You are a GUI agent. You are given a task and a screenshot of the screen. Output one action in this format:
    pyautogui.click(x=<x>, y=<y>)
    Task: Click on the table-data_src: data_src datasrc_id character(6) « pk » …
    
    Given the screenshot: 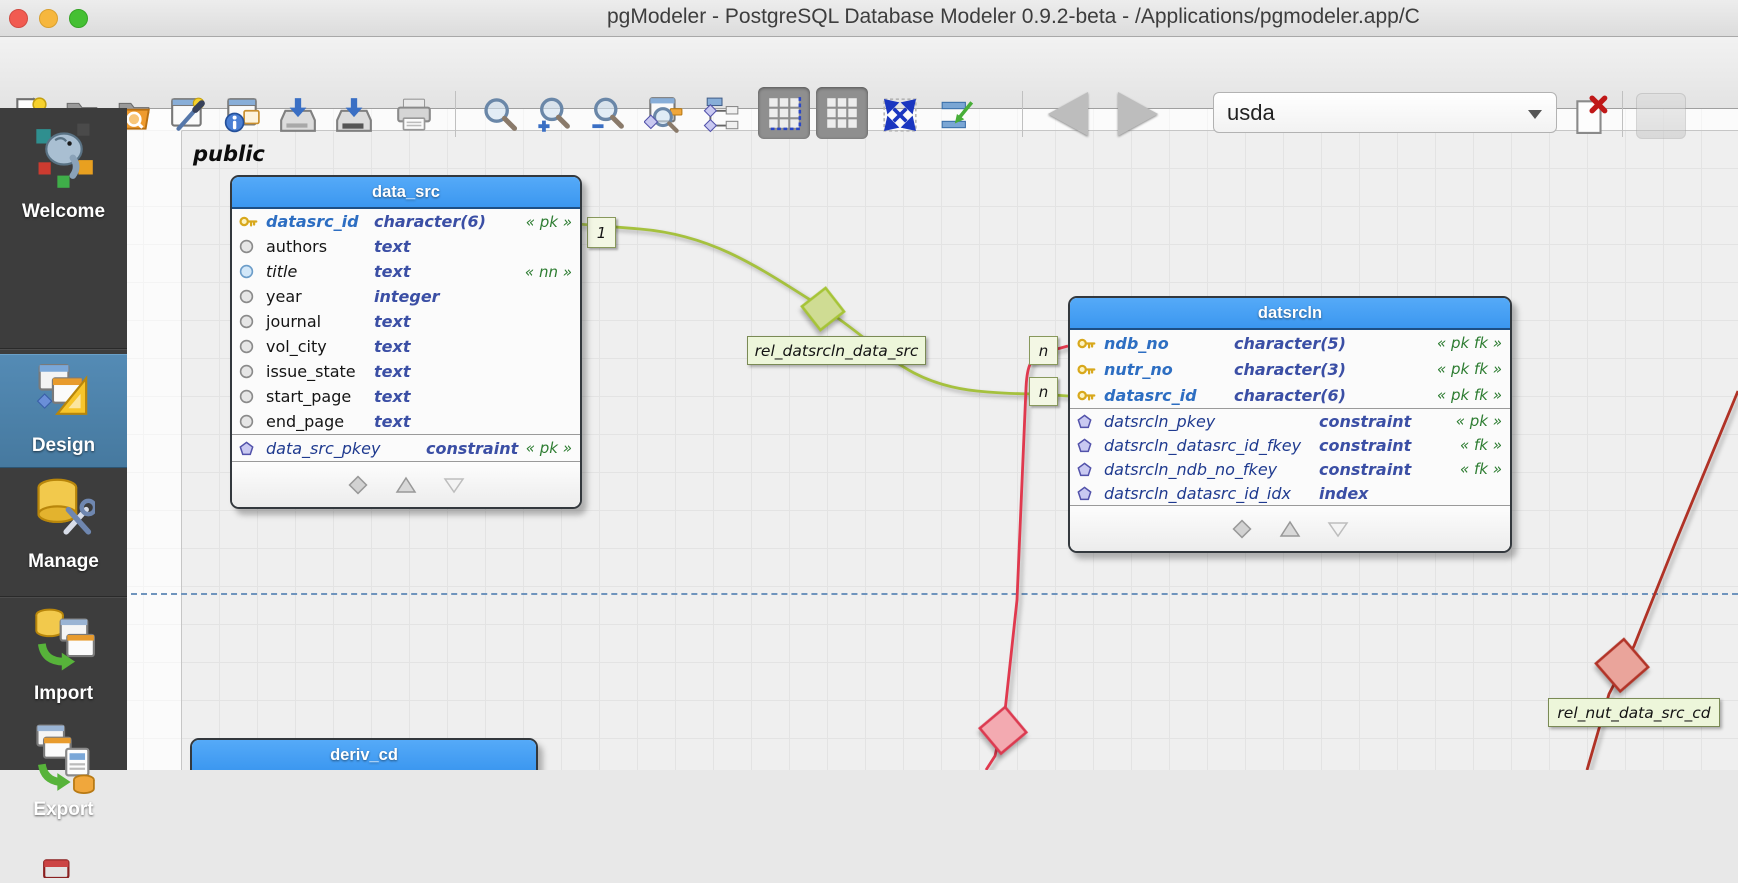 What is the action you would take?
    pyautogui.click(x=406, y=342)
    